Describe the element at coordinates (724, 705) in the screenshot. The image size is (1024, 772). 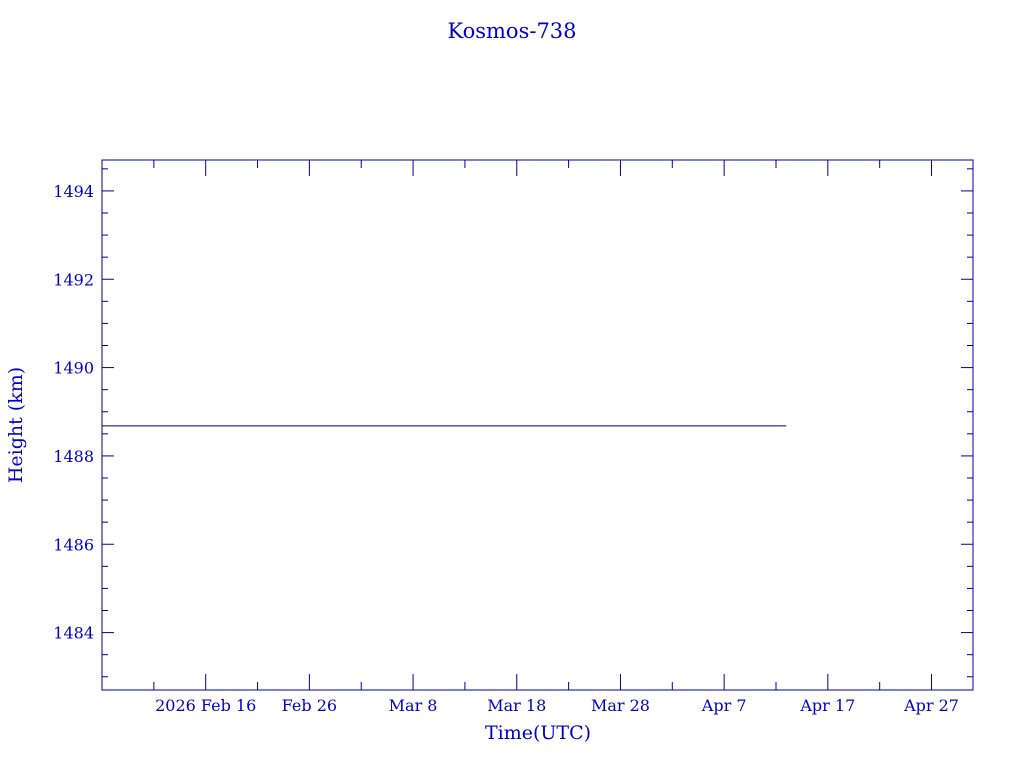
I see `x-tick-label: Apr 7` at that location.